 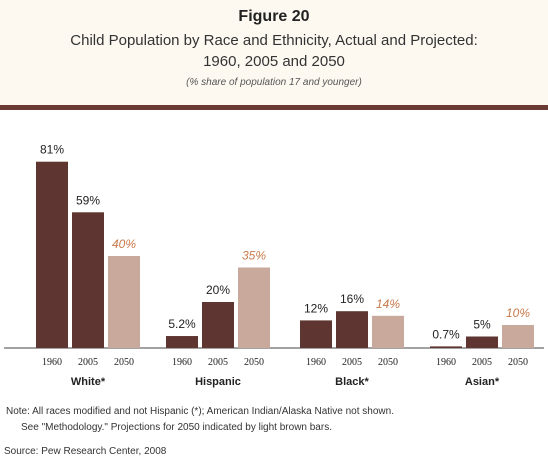 I want to click on data-label: 0.7%, so click(x=446, y=334).